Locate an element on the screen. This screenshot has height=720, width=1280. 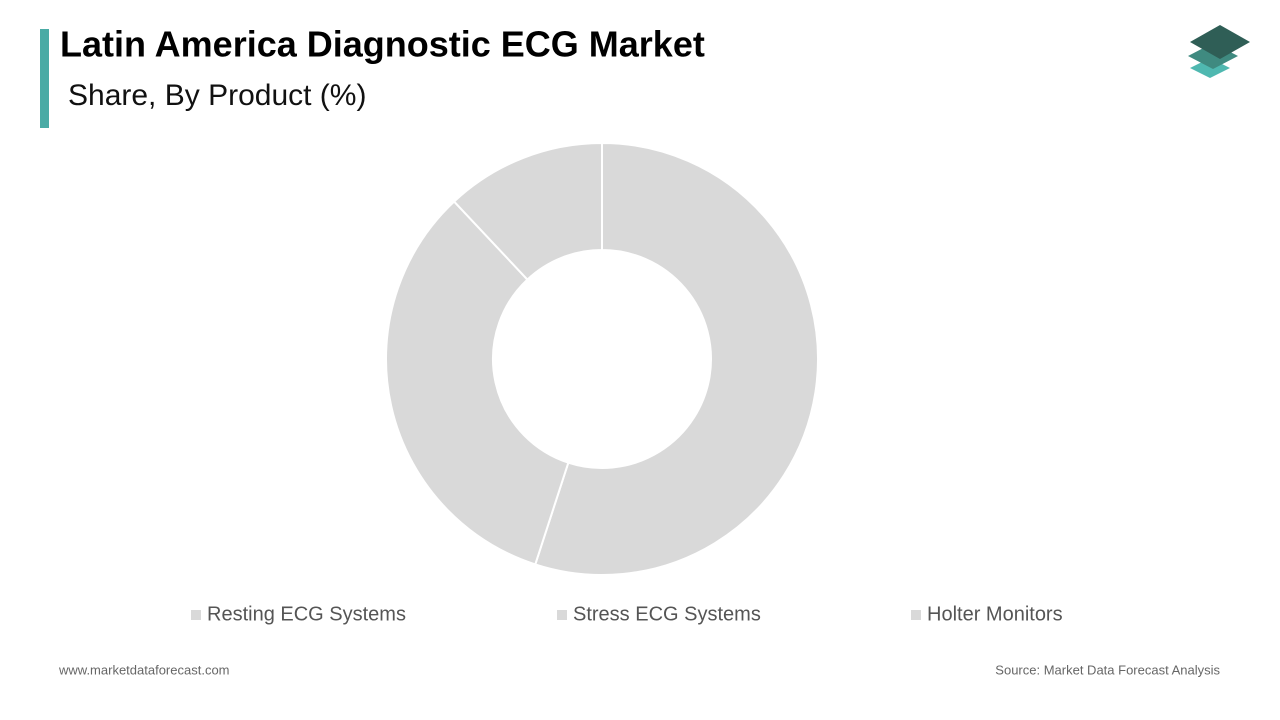
footer-website: www.marketdataforecast.com is located at coordinates (144, 669).